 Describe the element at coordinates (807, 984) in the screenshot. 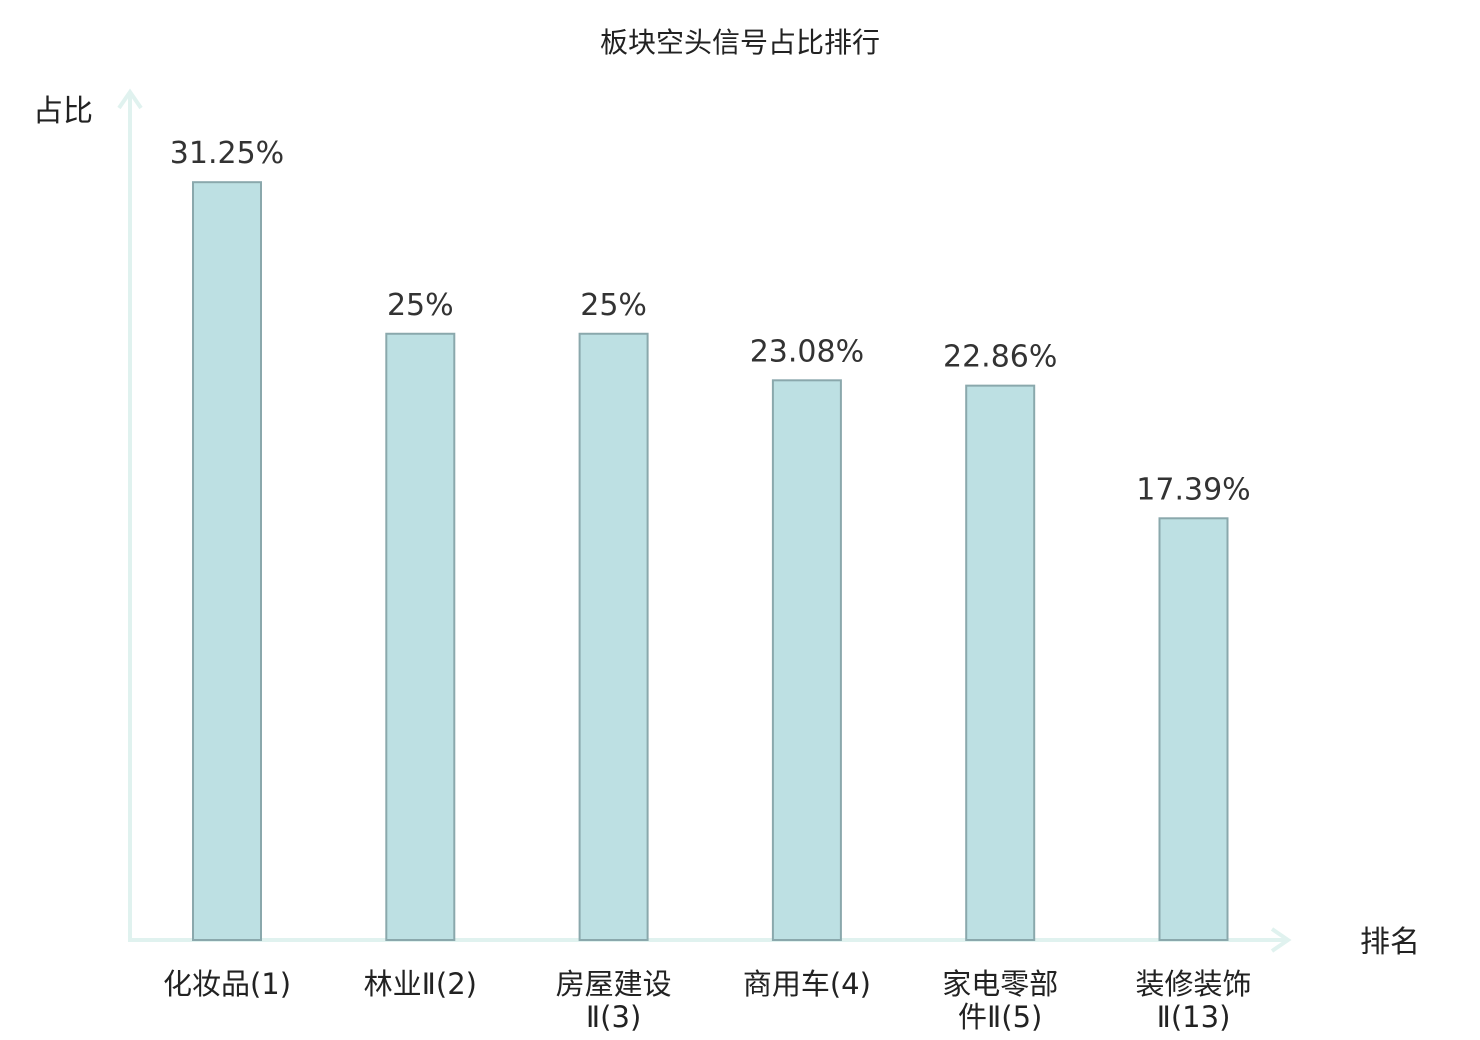

I see `category-label: 商用车(4)` at that location.